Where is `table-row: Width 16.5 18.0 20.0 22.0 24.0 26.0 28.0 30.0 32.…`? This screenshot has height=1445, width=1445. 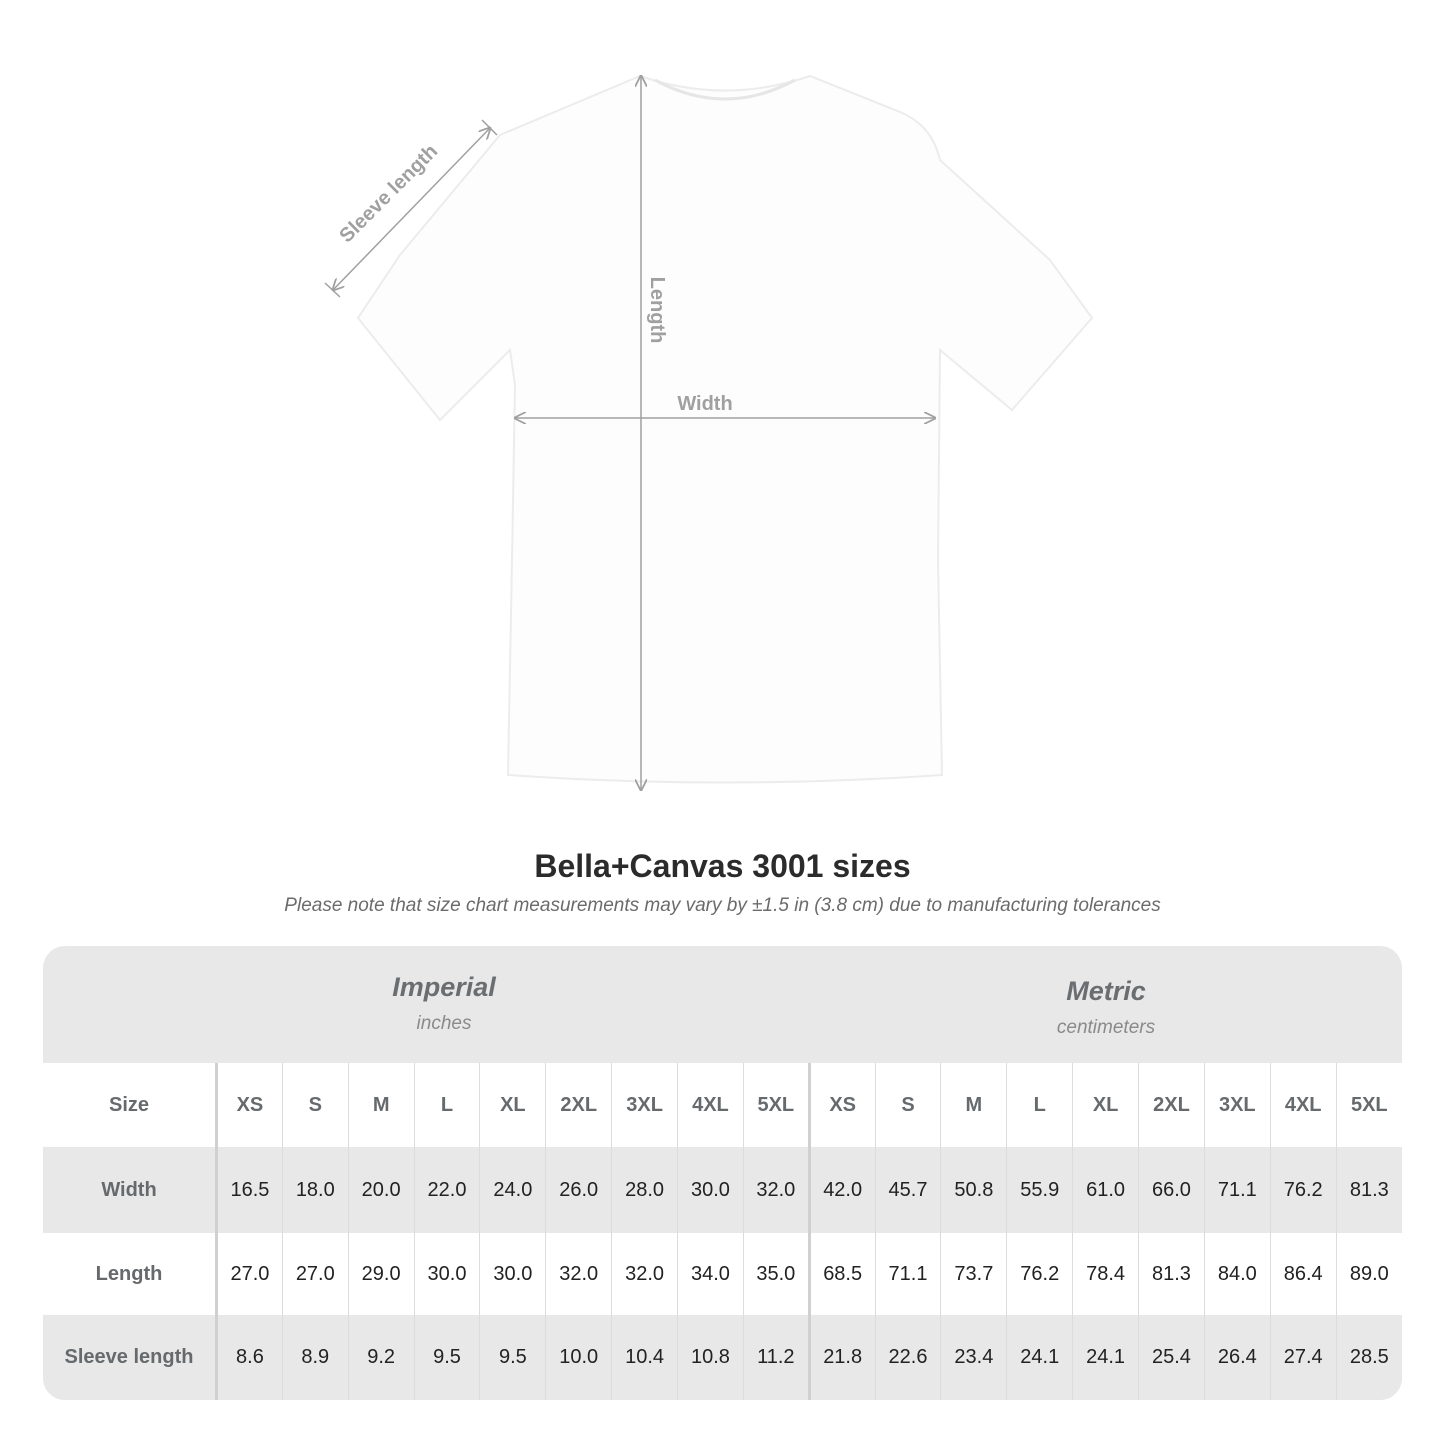
table-row: Width 16.5 18.0 20.0 22.0 24.0 26.0 28.0 30.0 32.… is located at coordinates (722, 1190).